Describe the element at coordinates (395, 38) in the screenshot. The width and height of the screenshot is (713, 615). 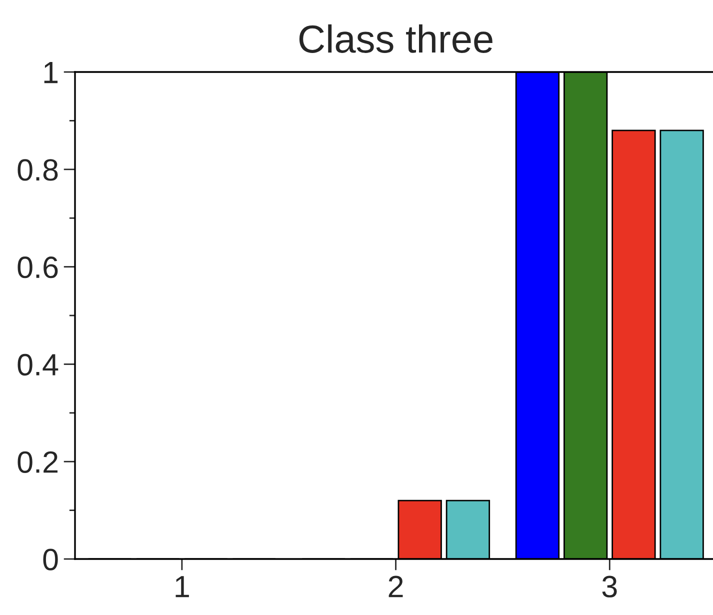
I see `chart-title: Class three` at that location.